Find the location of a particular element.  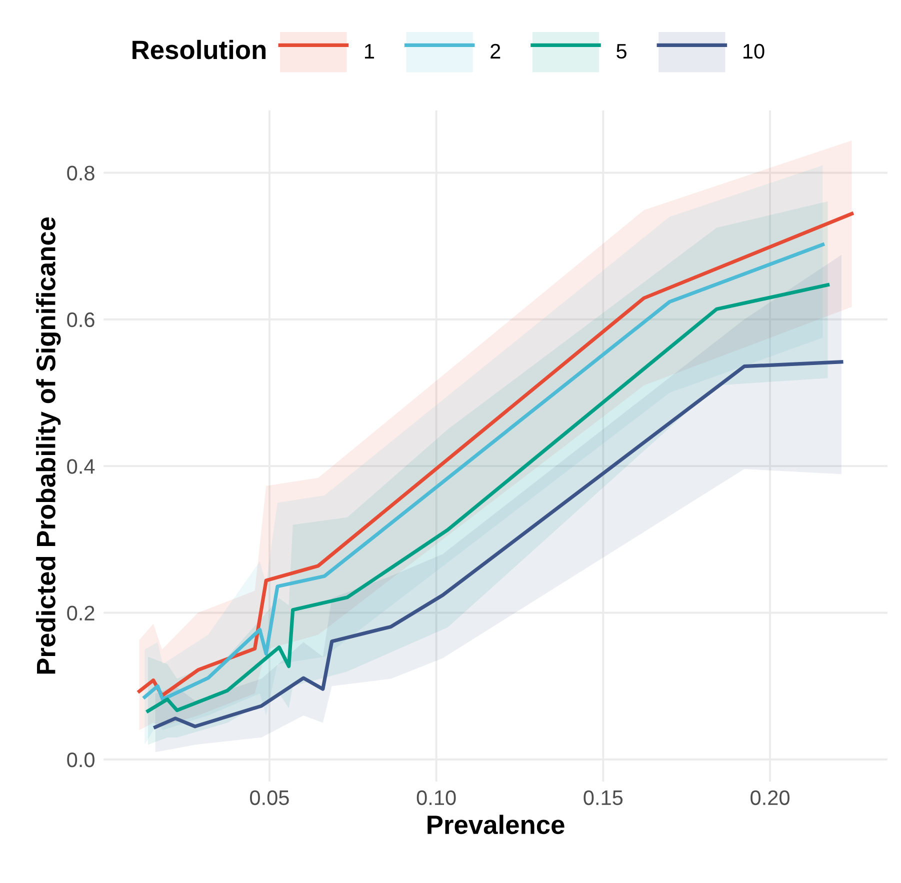

x-axis-title: Prevalence is located at coordinates (496, 824).